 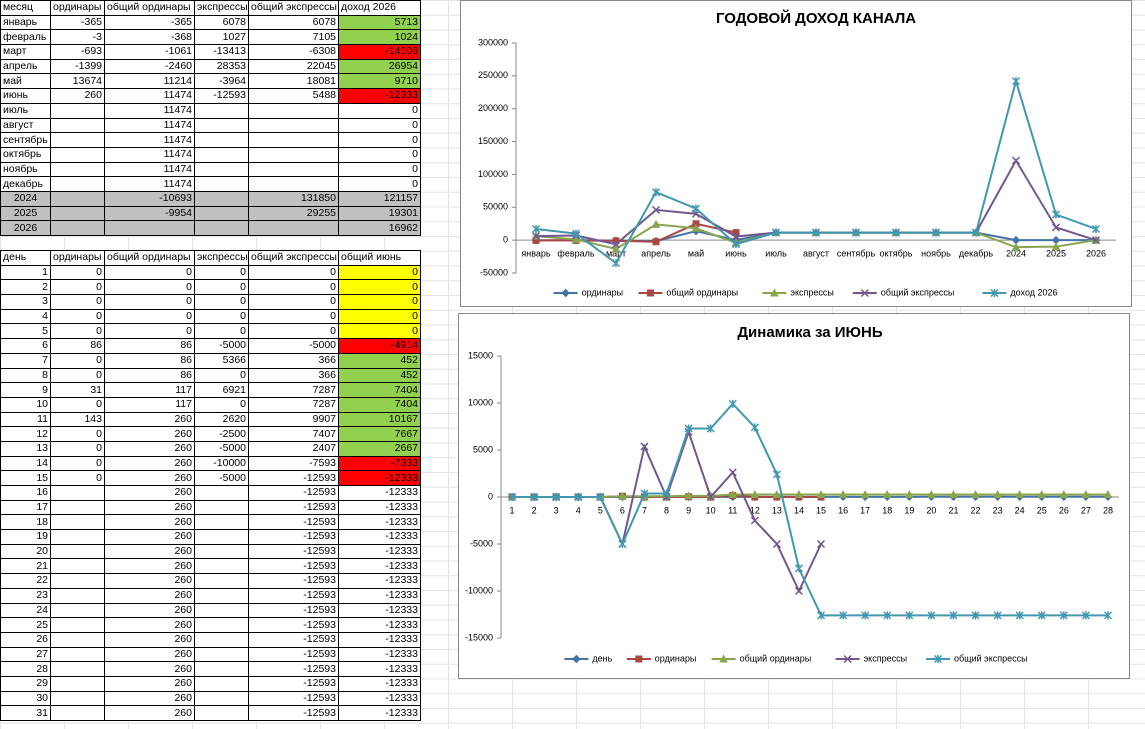 I want to click on cell: 12, so click(x=25, y=434).